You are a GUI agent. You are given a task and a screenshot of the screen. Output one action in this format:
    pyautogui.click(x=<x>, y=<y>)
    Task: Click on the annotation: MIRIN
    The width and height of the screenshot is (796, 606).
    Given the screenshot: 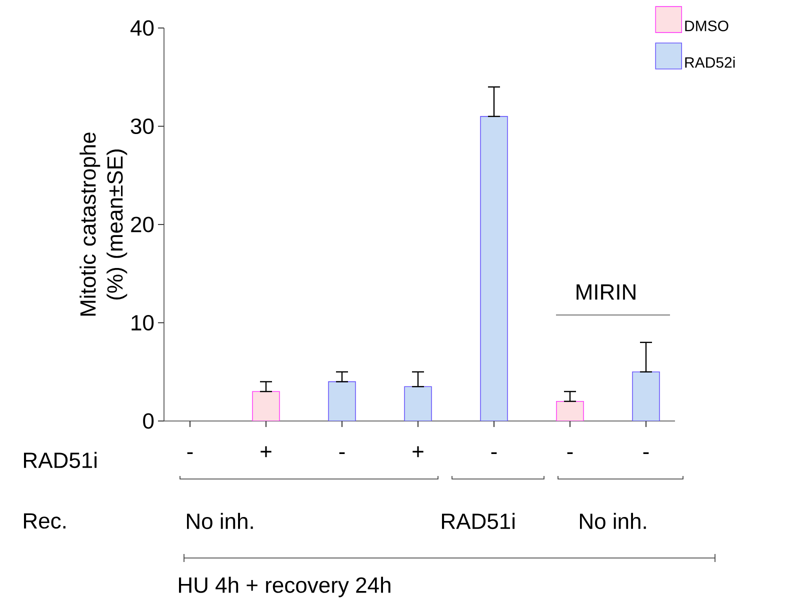 What is the action you would take?
    pyautogui.click(x=606, y=292)
    